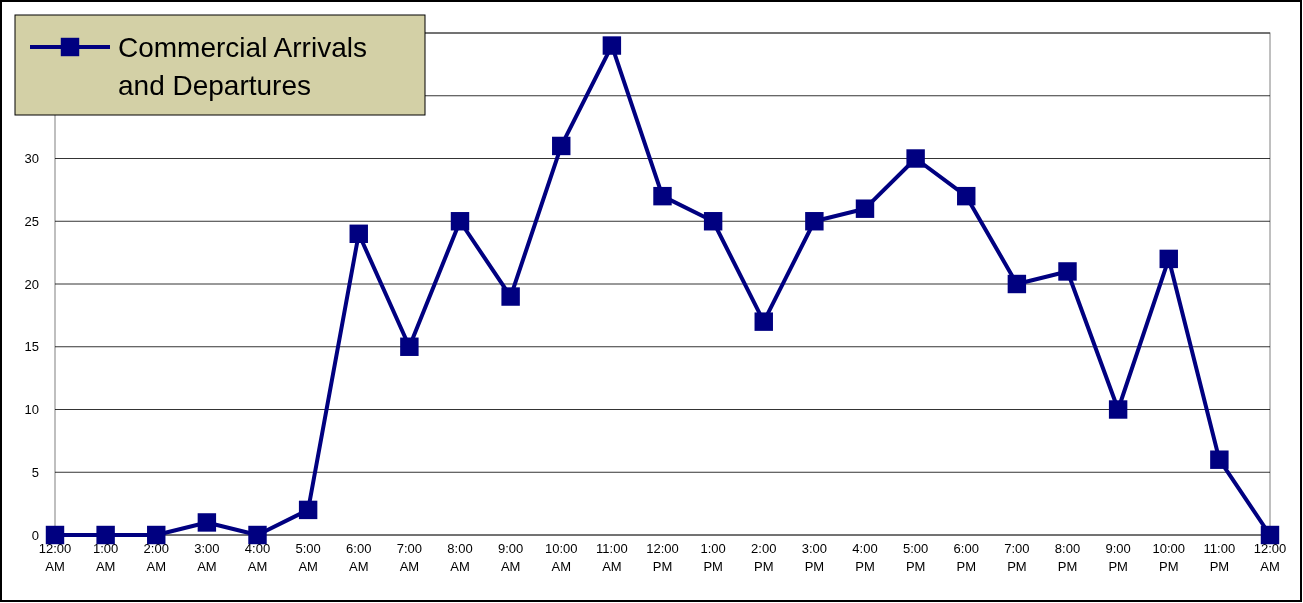 The width and height of the screenshot is (1303, 603). What do you see at coordinates (31, 159) in the screenshot?
I see `y-tick-label: 30` at bounding box center [31, 159].